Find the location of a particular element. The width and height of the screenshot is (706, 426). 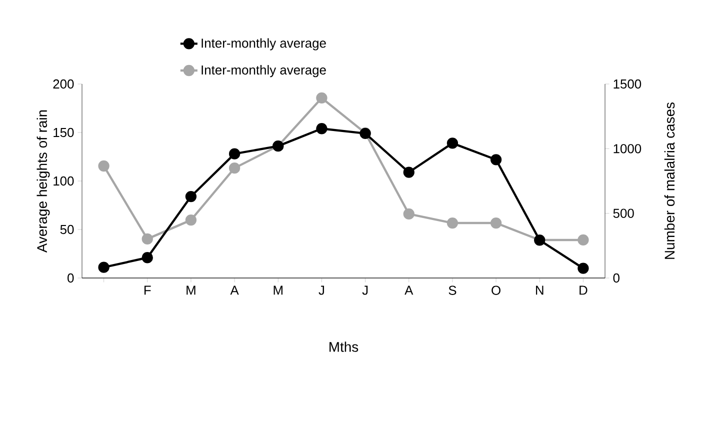

y2-axis-title: Number of malalria cases is located at coordinates (669, 180).